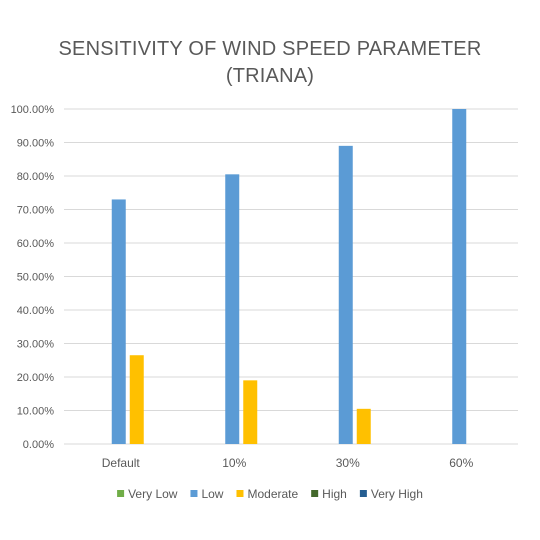 The image size is (540, 540). What do you see at coordinates (315, 493) in the screenshot?
I see `legend-swatch-high` at bounding box center [315, 493].